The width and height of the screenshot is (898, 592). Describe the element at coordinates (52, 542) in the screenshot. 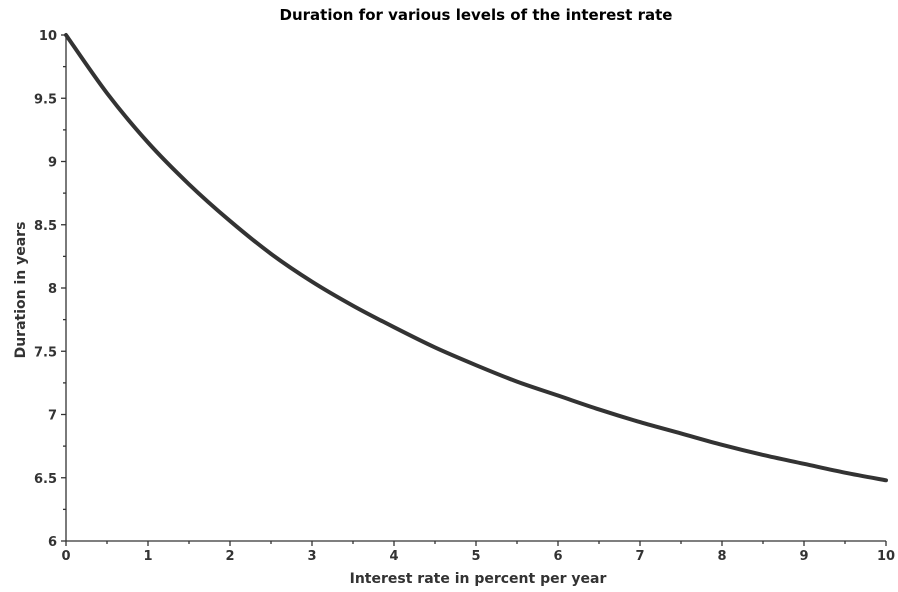

I see `y-tick-label: 6` at that location.